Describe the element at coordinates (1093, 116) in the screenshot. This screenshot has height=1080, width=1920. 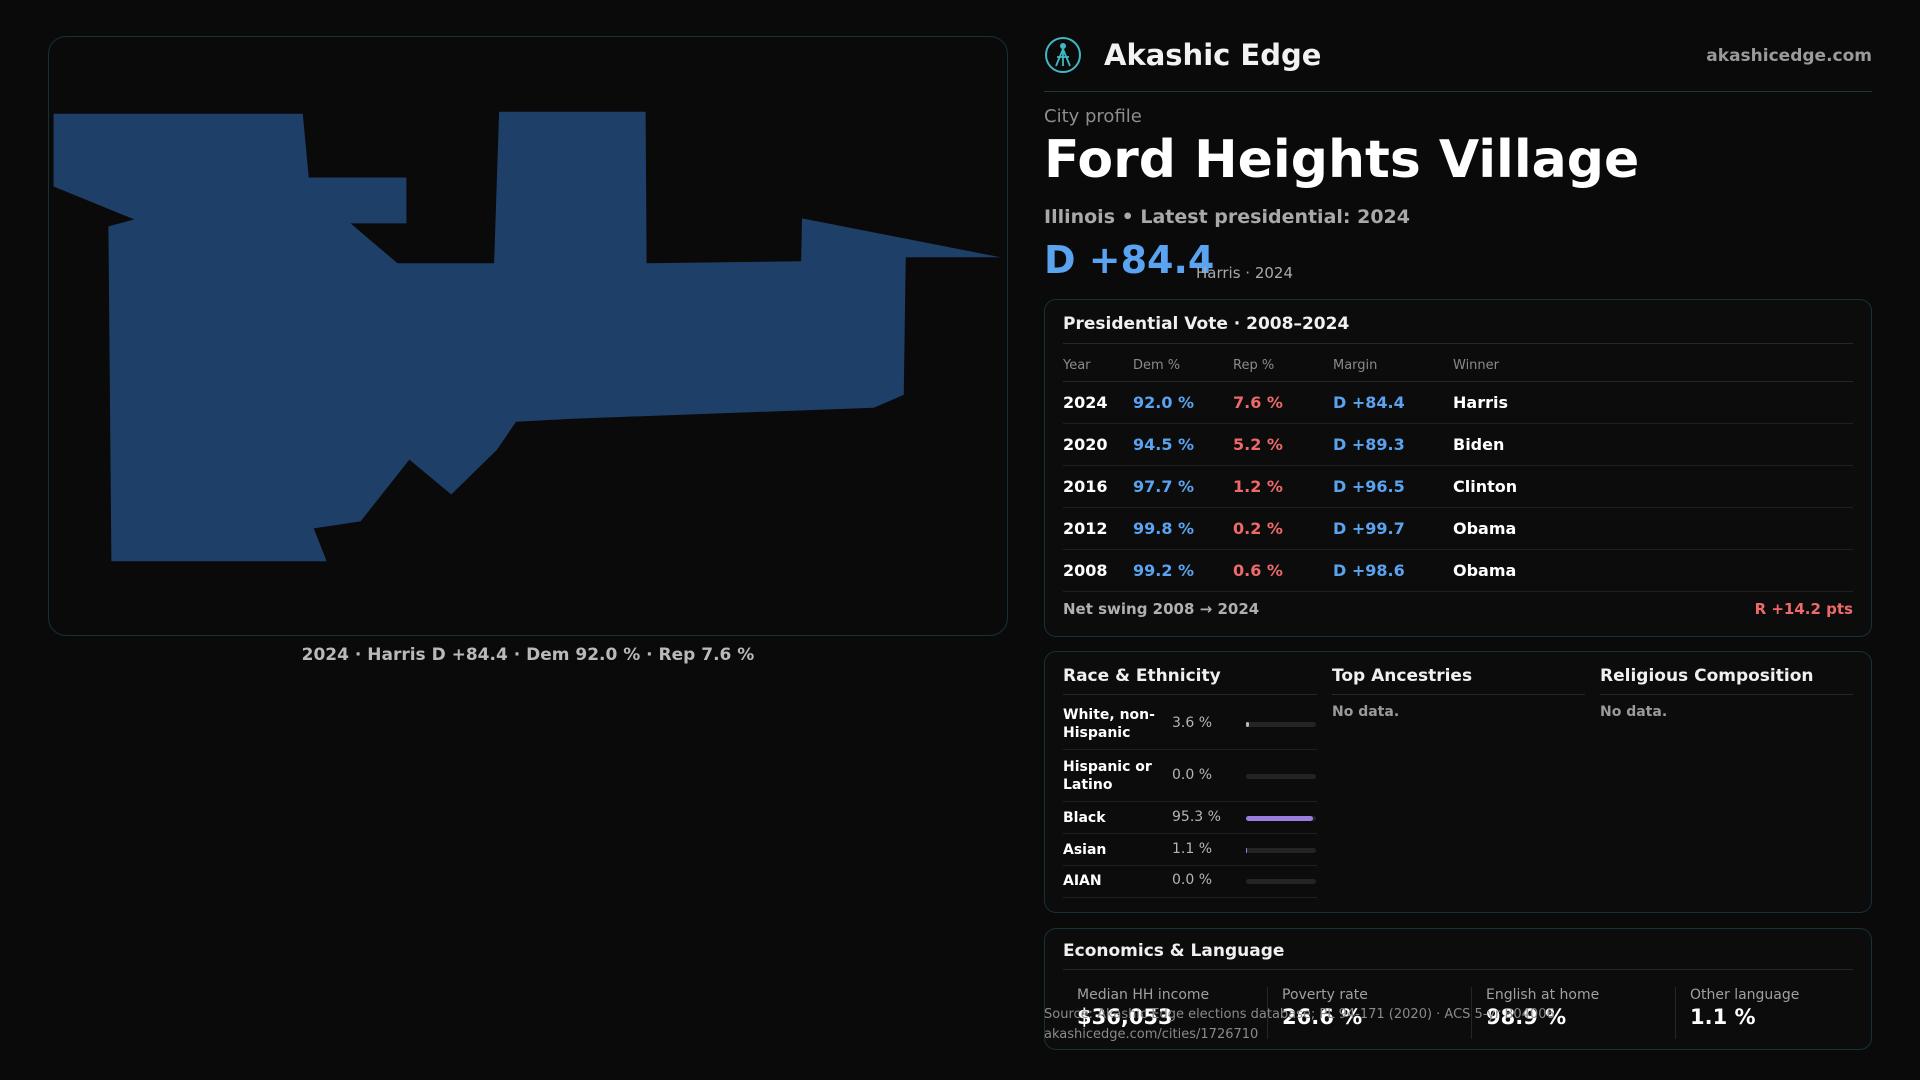
I see `page-kicker: City profile` at that location.